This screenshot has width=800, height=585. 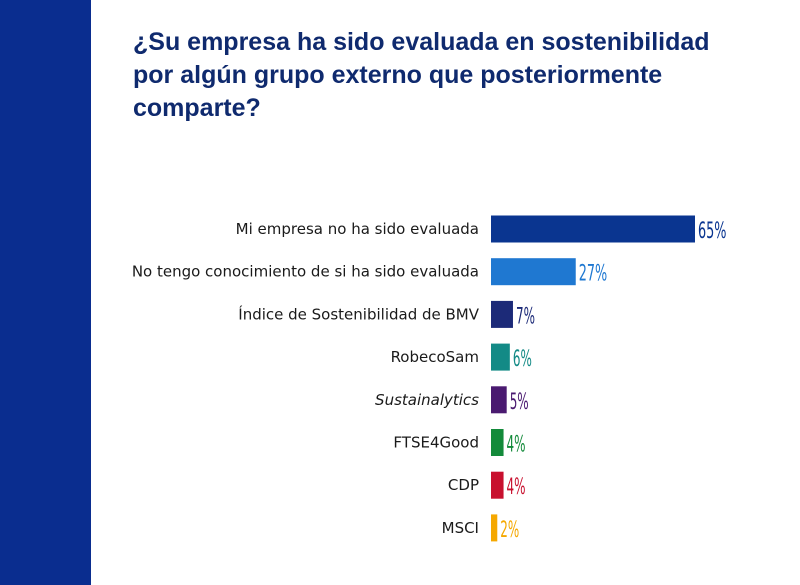 I want to click on category-label: CDP, so click(x=463, y=485).